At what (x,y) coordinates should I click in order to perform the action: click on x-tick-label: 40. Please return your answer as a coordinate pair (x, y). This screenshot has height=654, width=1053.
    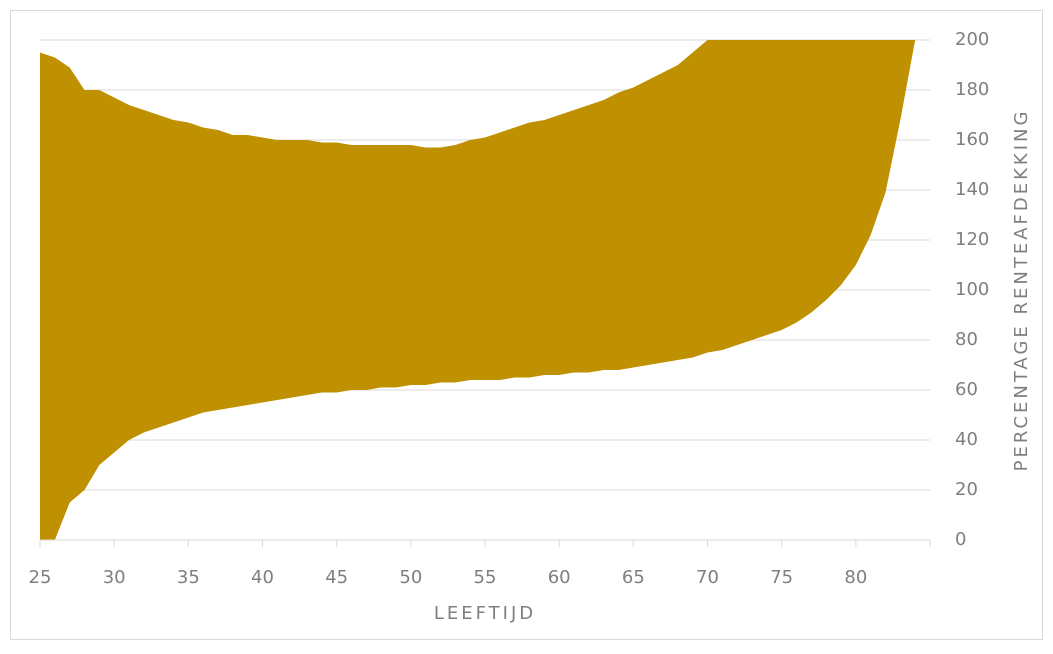
    Looking at the image, I should click on (262, 577).